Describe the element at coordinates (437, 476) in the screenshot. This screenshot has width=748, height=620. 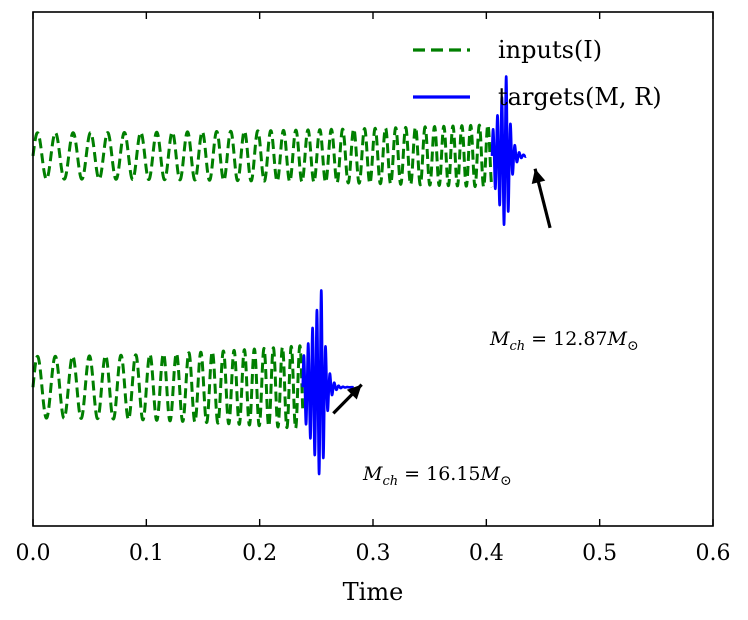
I see `annotation-lower: Mch = 16.15M⊙` at that location.